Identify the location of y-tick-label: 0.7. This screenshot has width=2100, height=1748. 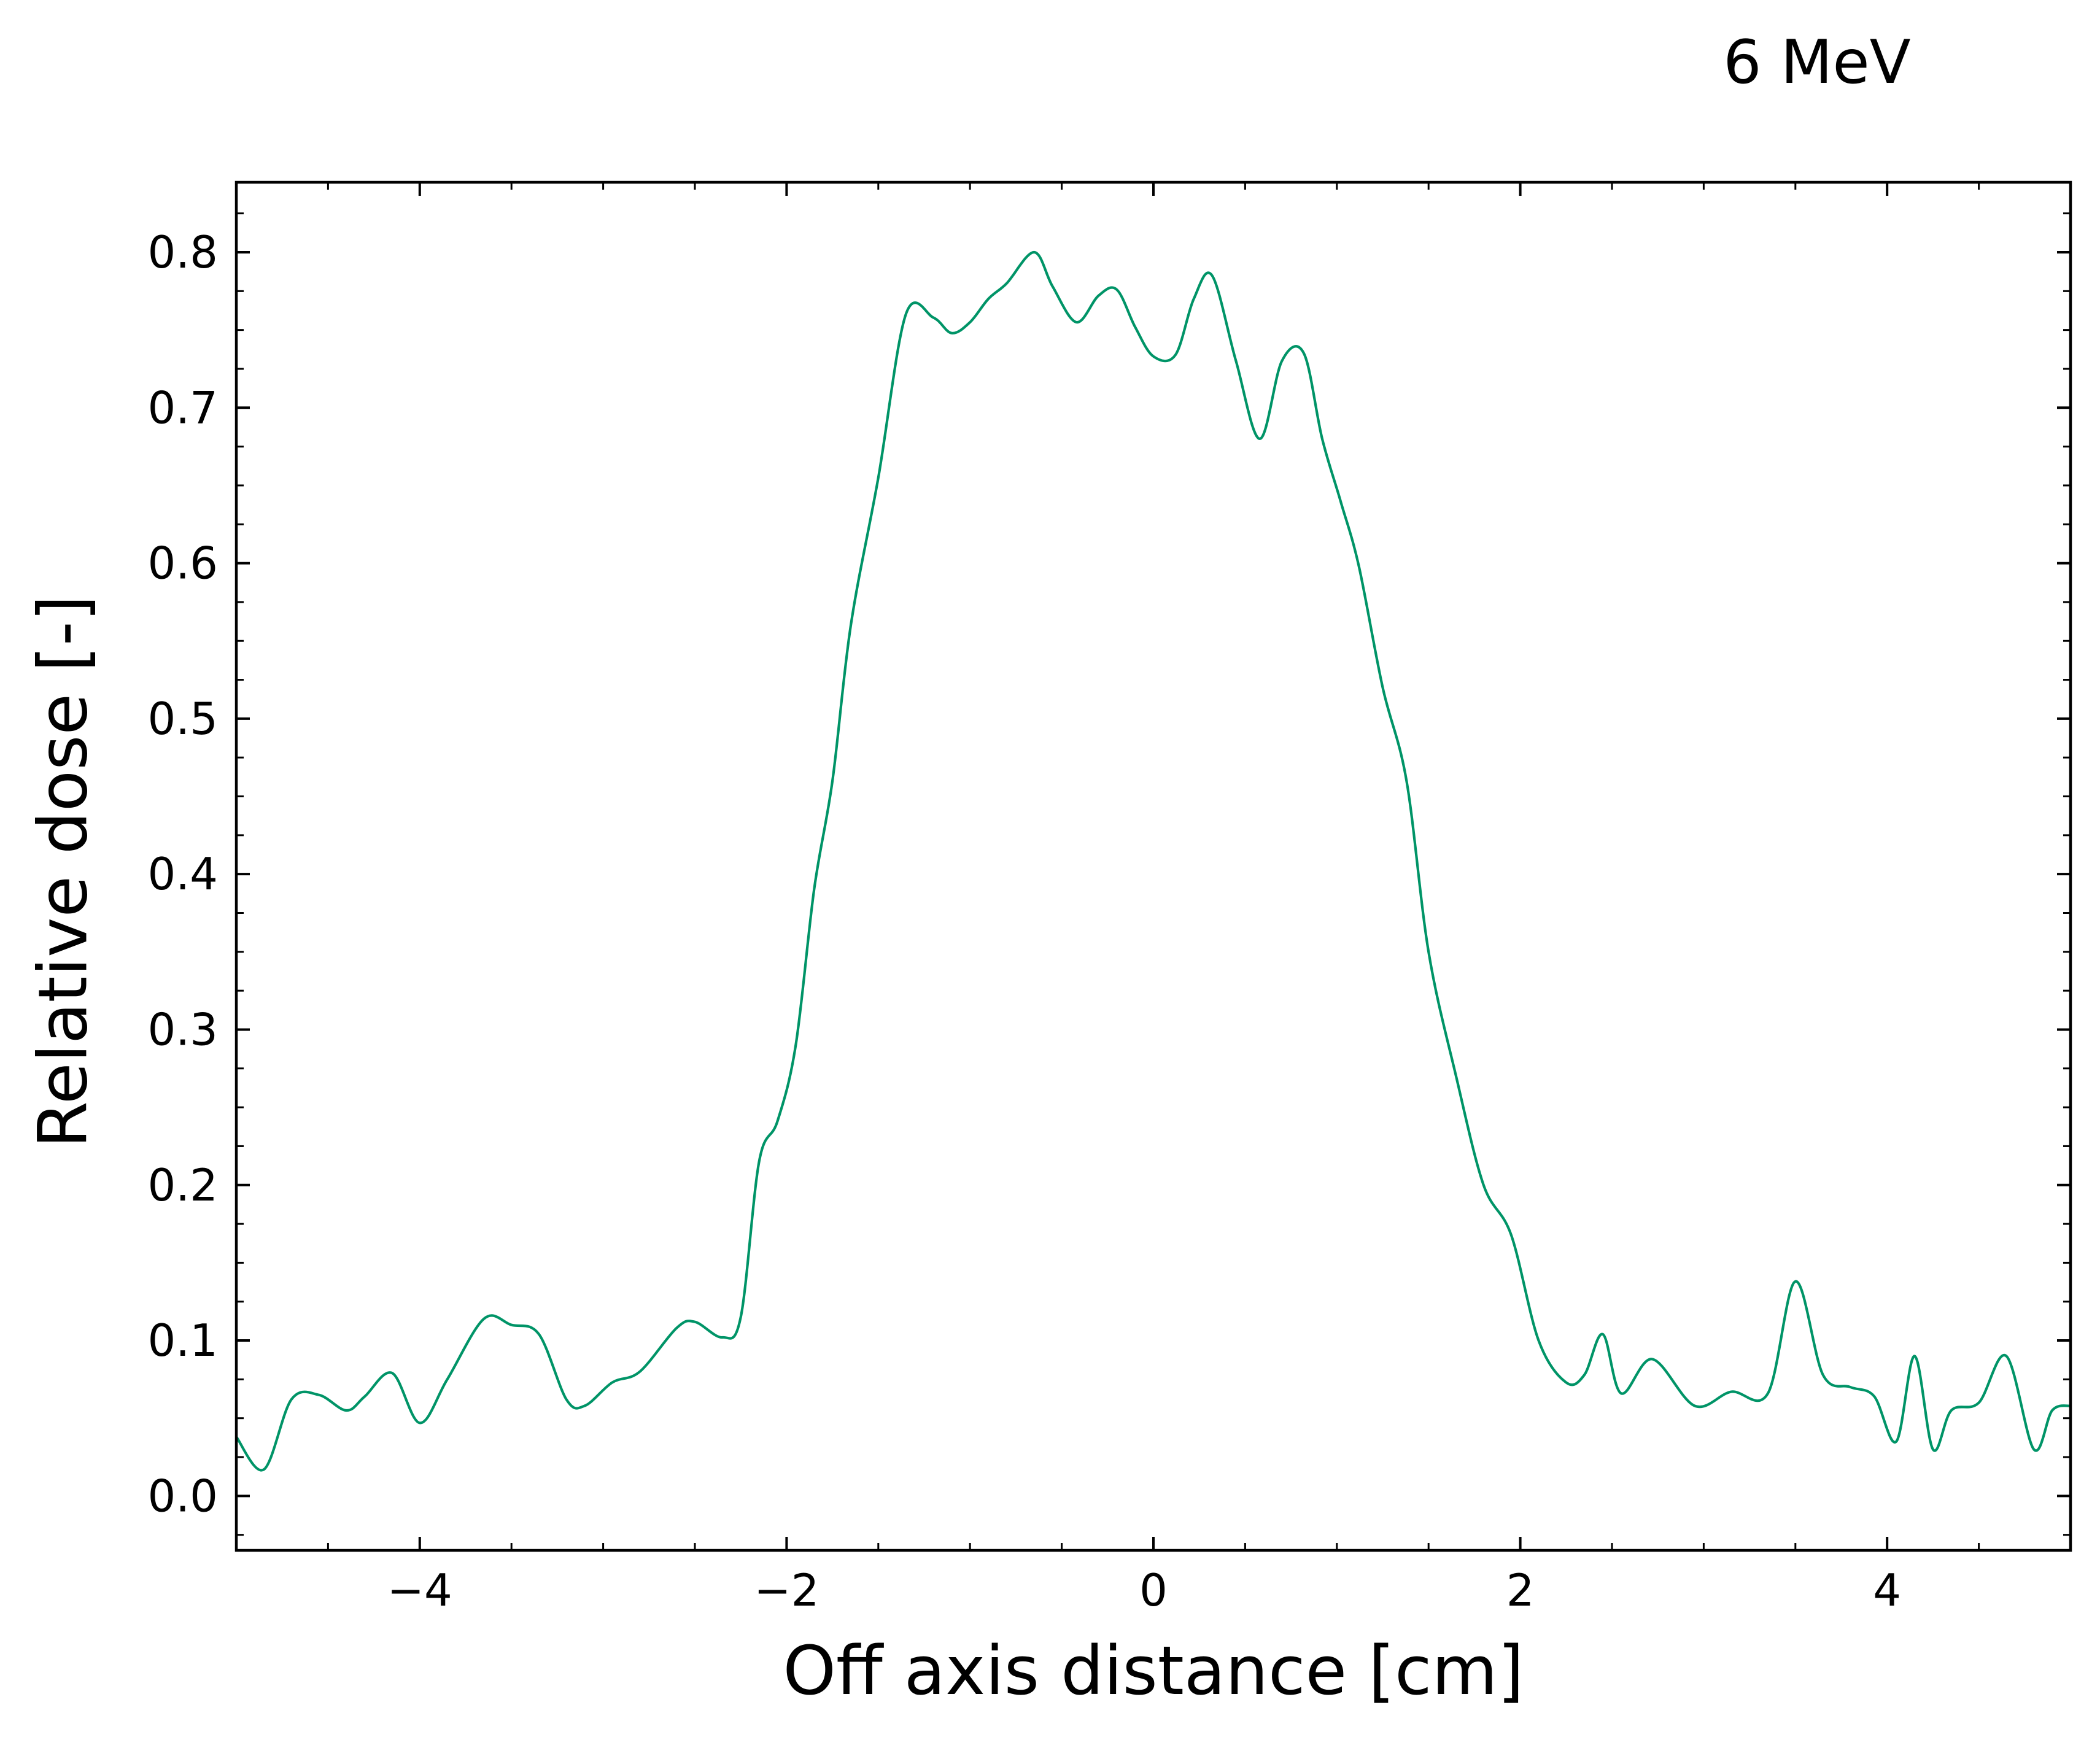
(182, 407).